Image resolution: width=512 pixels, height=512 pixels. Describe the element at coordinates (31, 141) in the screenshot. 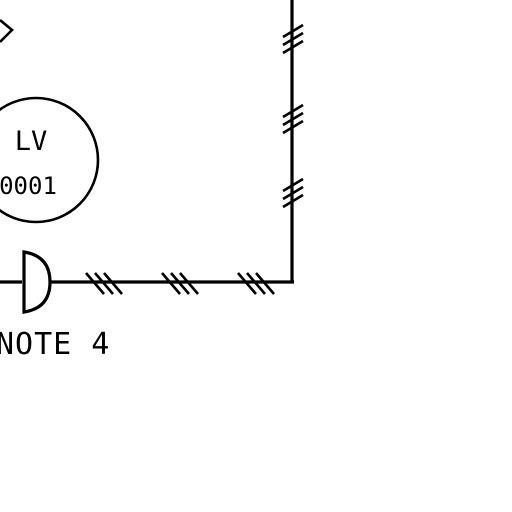

I see `balloon-tag-type: LV` at that location.